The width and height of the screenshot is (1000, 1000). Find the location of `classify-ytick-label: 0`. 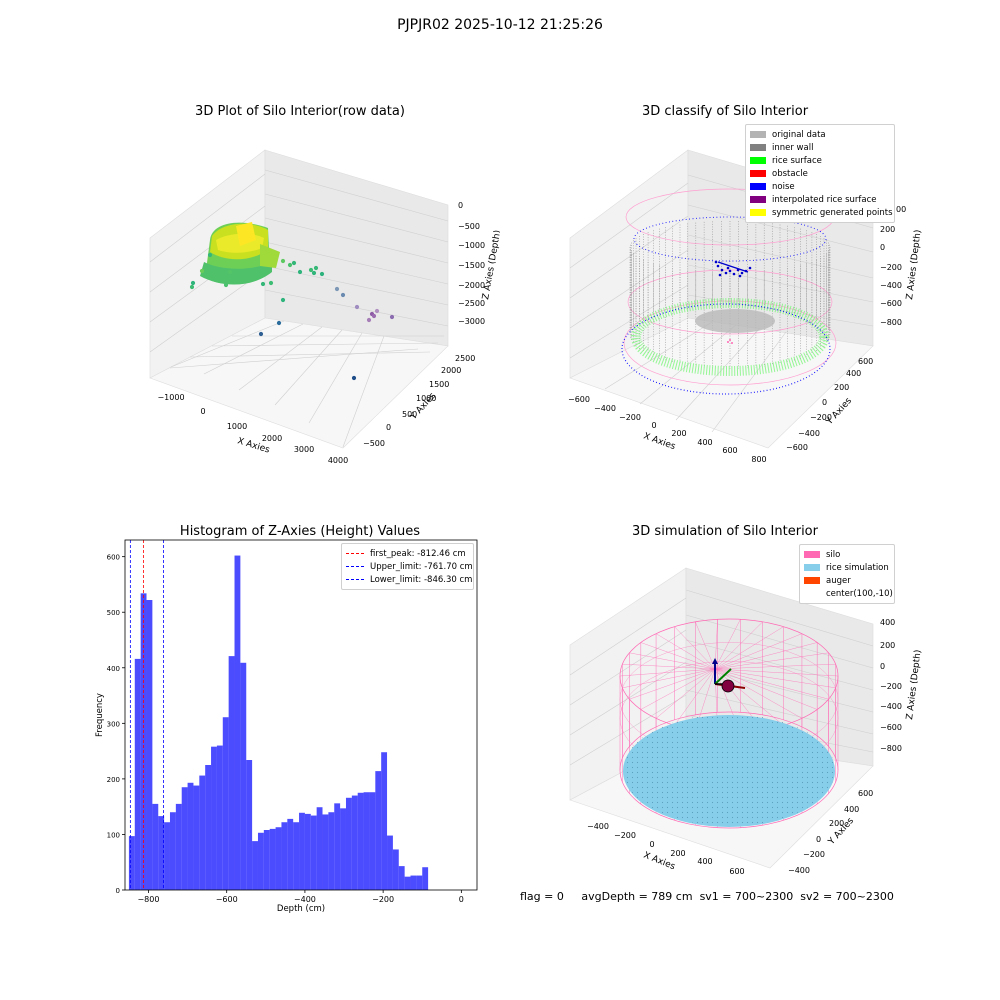

classify-ytick-label: 0 is located at coordinates (824, 402).